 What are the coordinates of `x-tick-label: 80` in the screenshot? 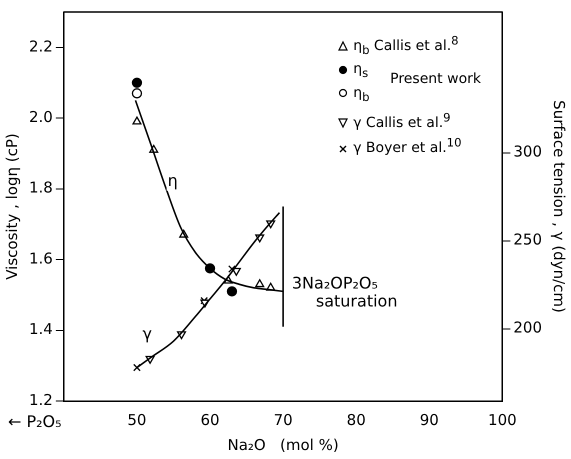 It's located at (356, 419).